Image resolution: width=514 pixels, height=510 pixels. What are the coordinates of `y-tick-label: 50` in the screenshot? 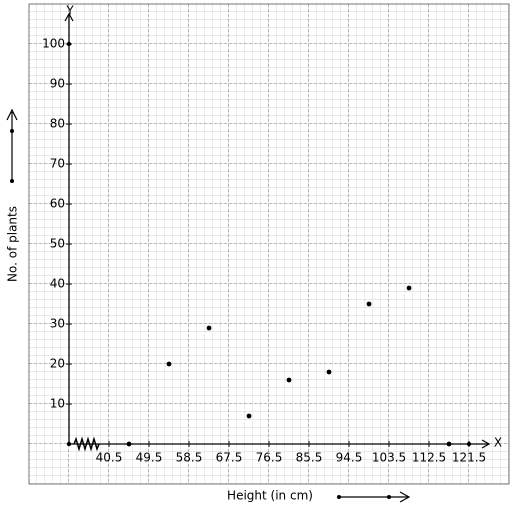 It's located at (57, 244).